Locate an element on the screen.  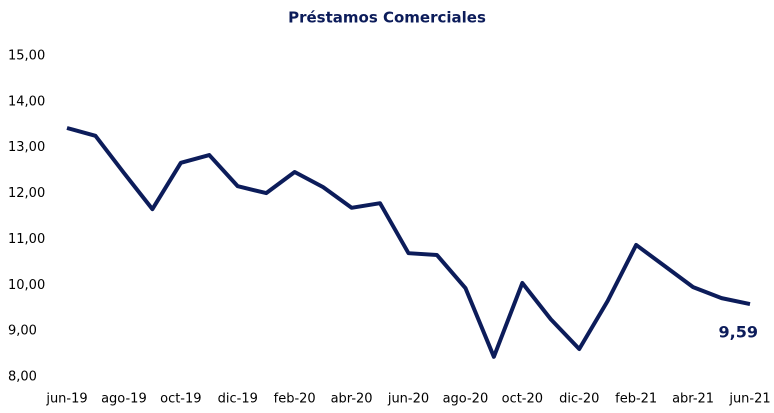
y-tick-label: 14,00 is located at coordinates (26, 101).